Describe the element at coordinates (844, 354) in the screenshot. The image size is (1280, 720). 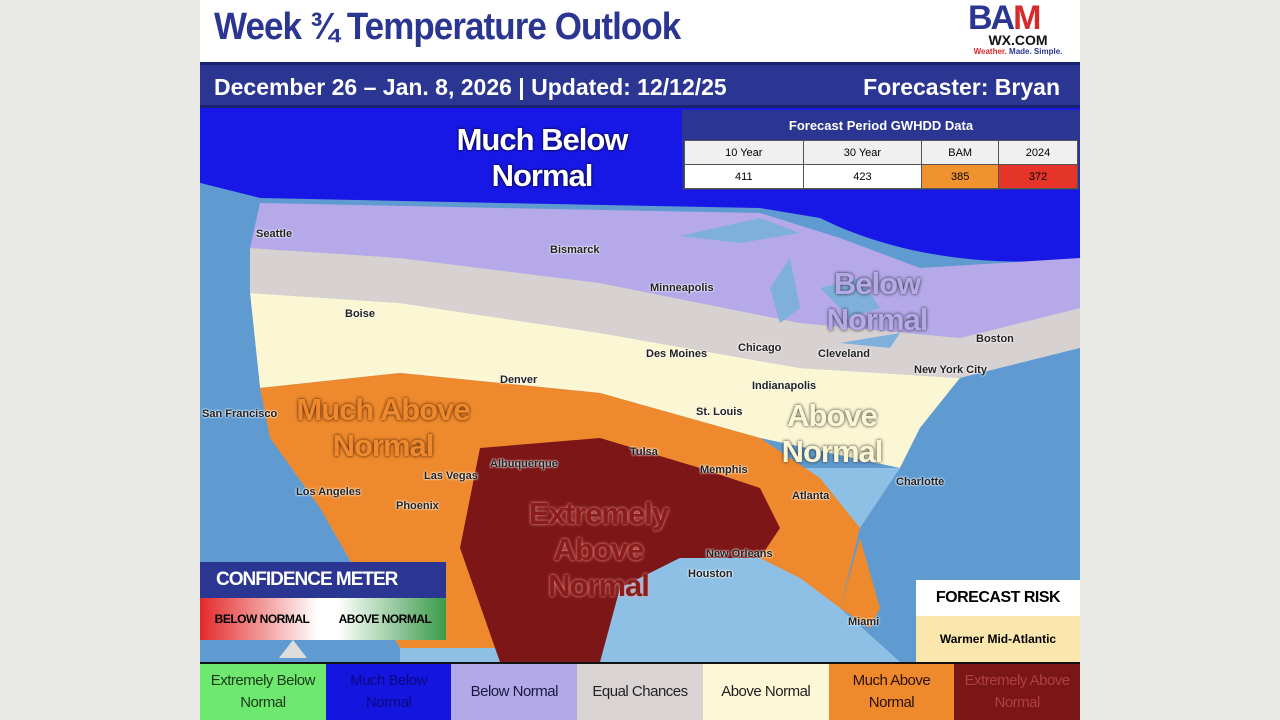
I see `city-label: Cleveland` at that location.